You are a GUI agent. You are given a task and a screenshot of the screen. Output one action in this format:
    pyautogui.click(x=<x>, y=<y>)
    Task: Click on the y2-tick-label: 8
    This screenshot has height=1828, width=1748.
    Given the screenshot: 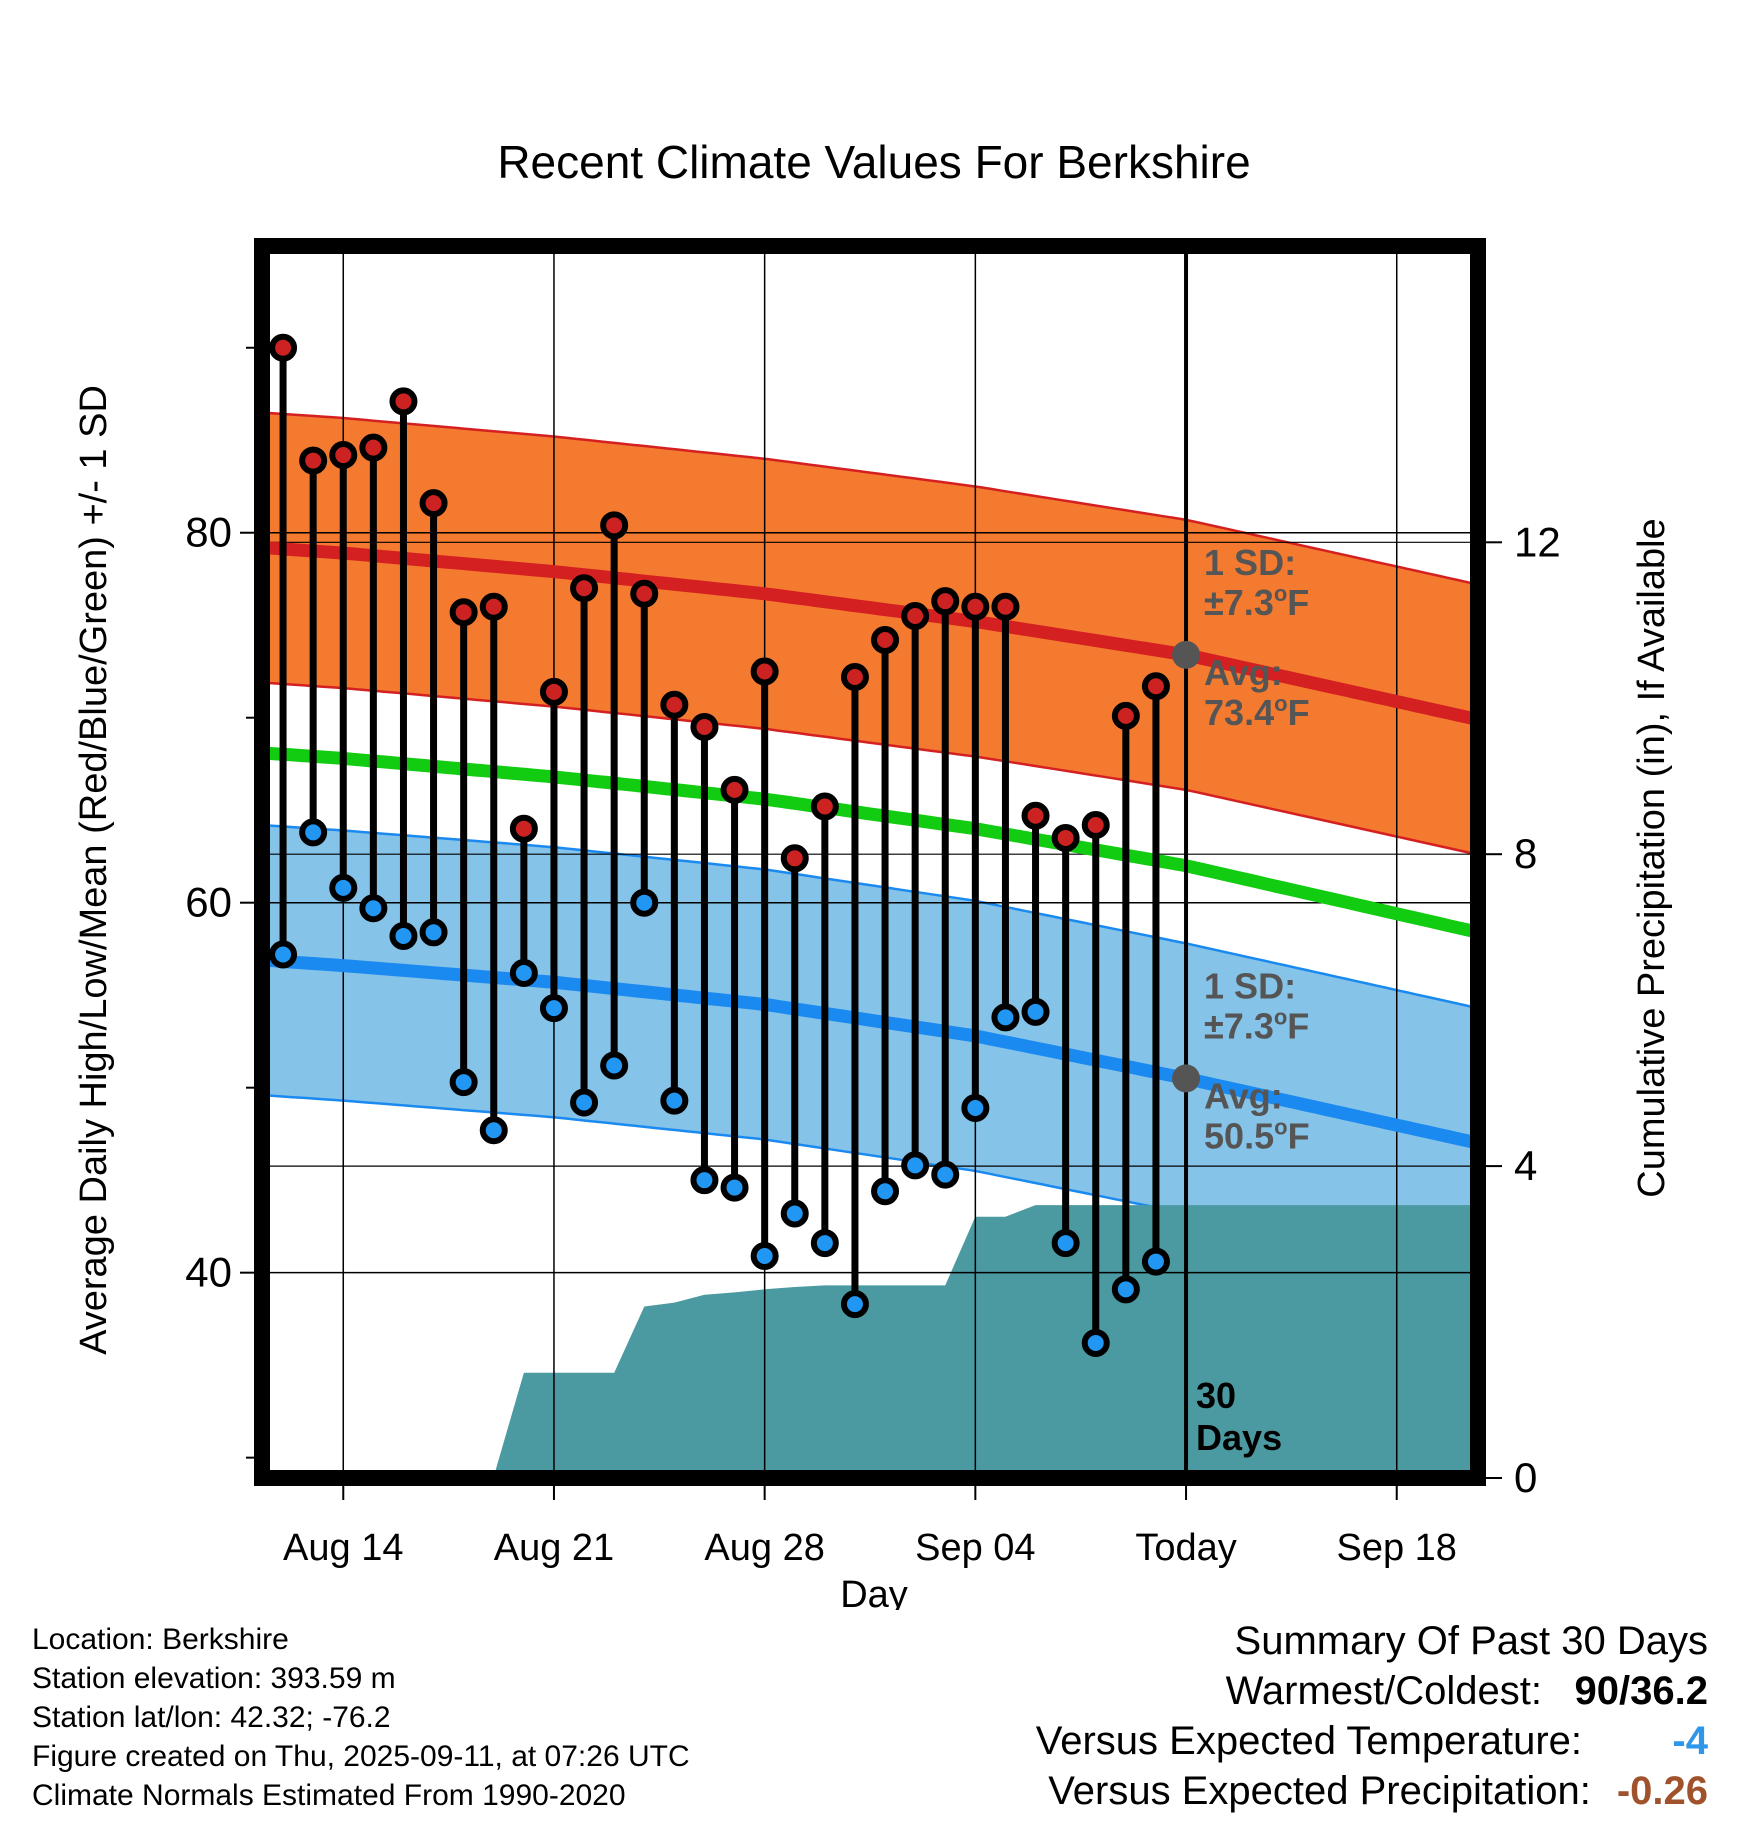 What is the action you would take?
    pyautogui.click(x=1525, y=853)
    